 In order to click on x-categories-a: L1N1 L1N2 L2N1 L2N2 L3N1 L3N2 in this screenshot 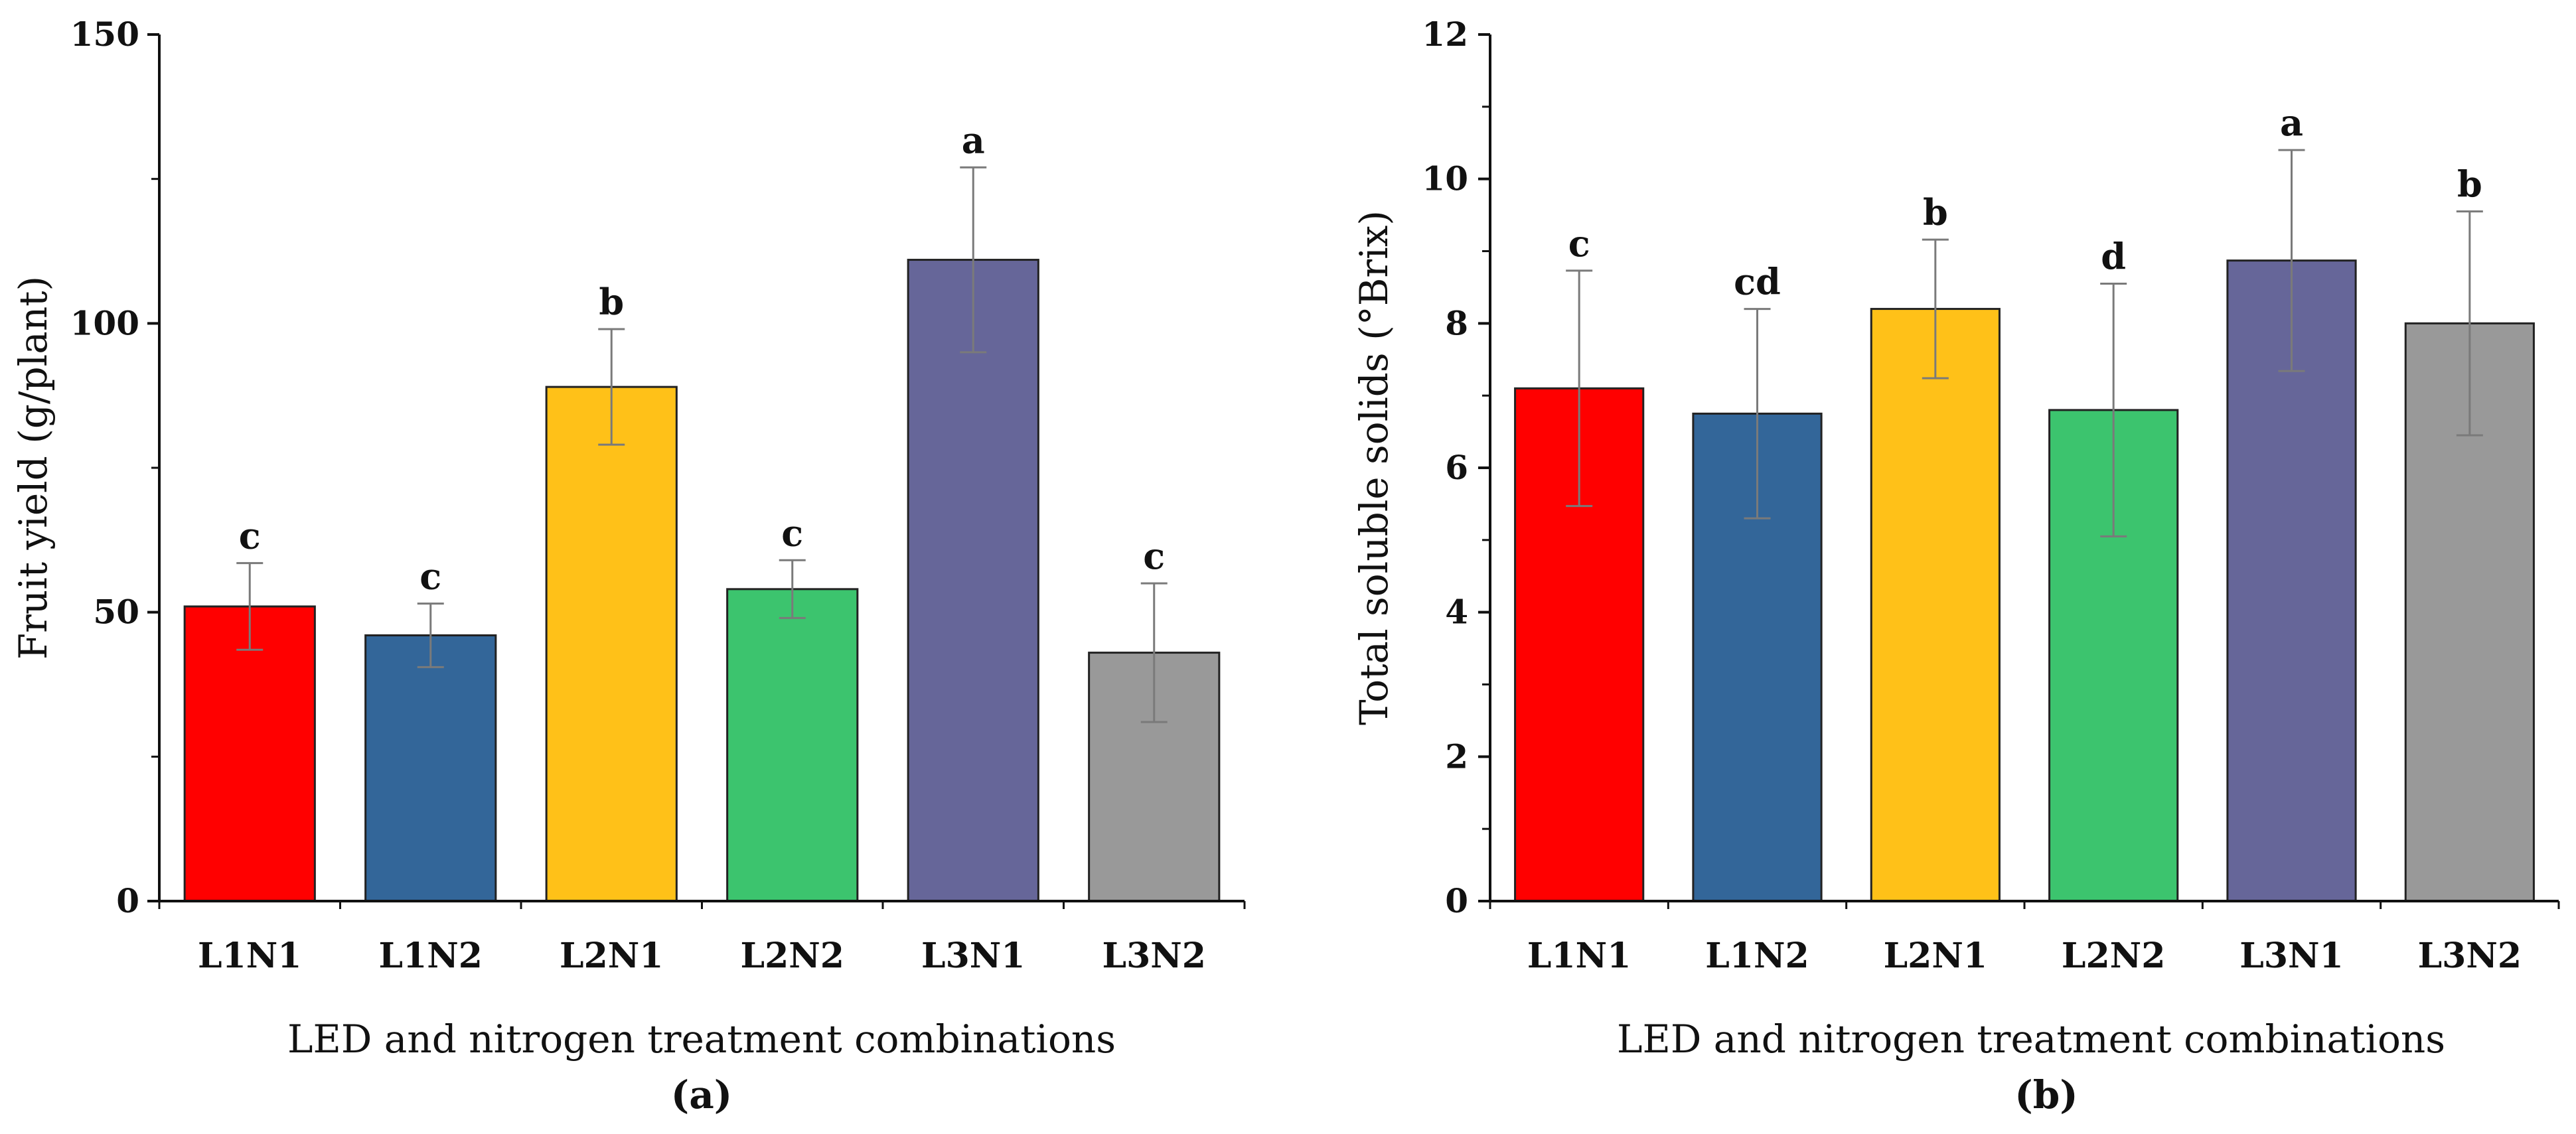, I will do `click(702, 956)`.